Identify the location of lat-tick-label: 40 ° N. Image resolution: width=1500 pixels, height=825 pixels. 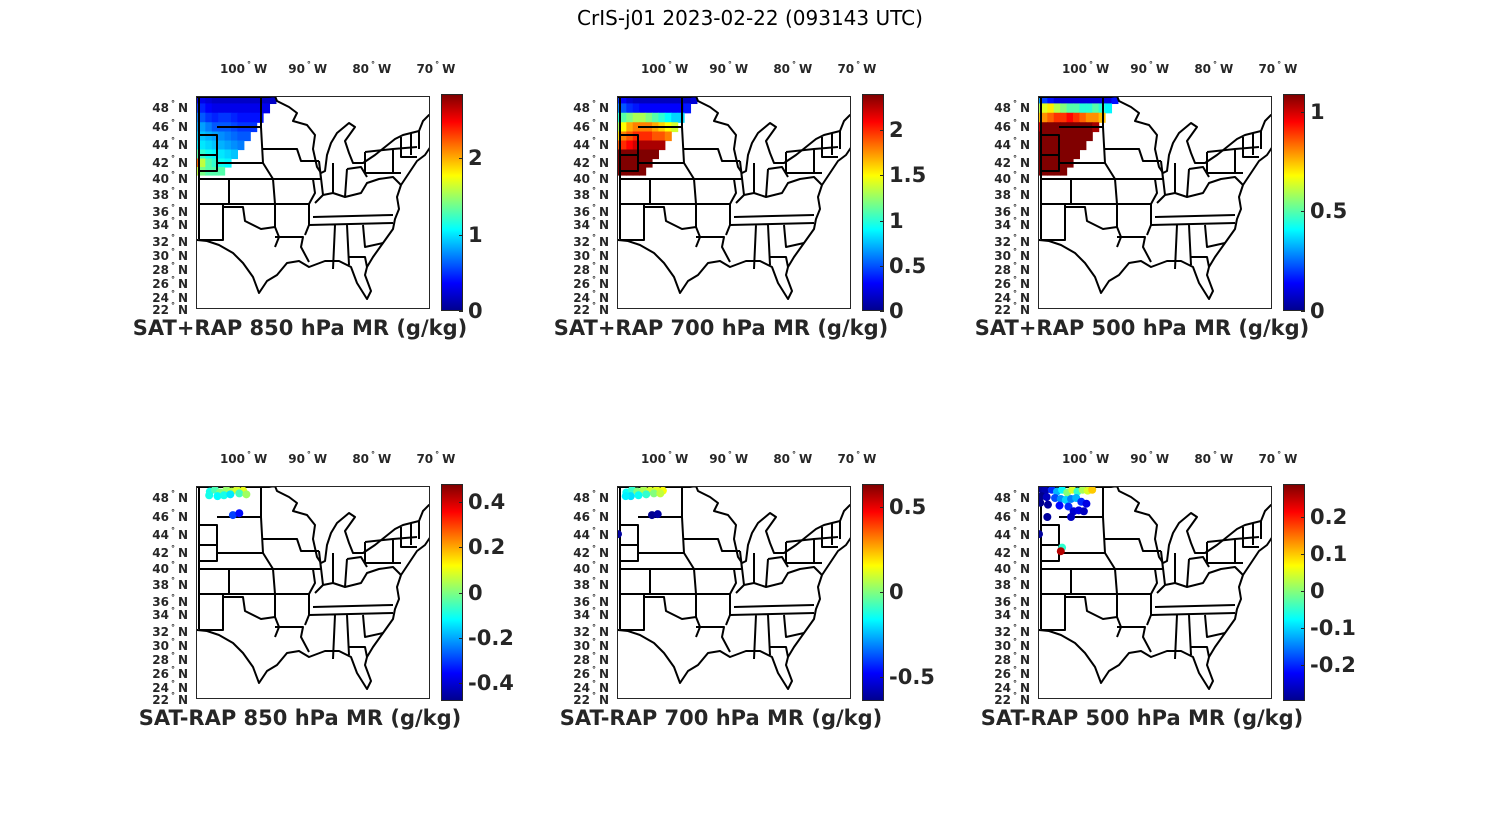
(162, 178).